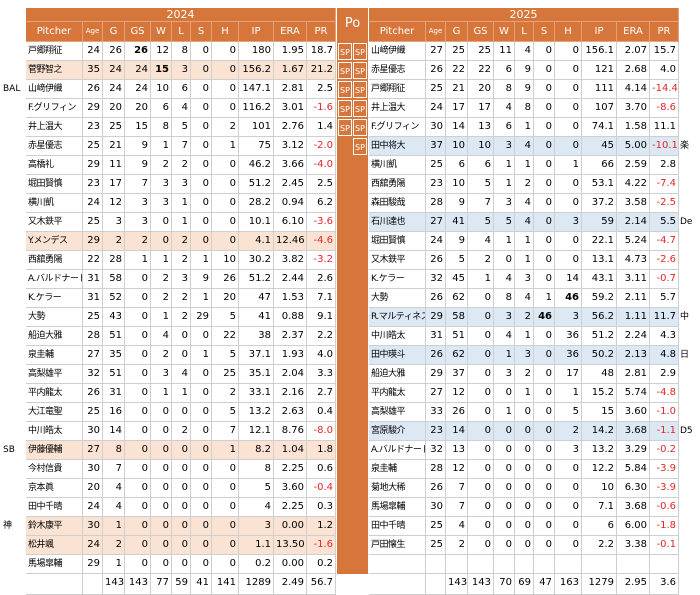 This screenshot has width=700, height=595. What do you see at coordinates (397, 317) in the screenshot?
I see `right-pitcher-name: R.マルティネス` at bounding box center [397, 317].